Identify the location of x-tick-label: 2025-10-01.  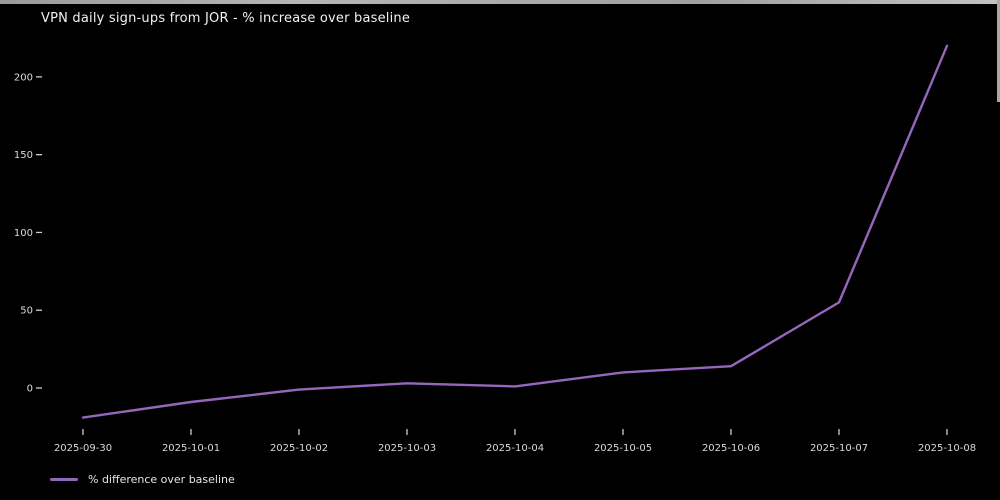
(191, 448).